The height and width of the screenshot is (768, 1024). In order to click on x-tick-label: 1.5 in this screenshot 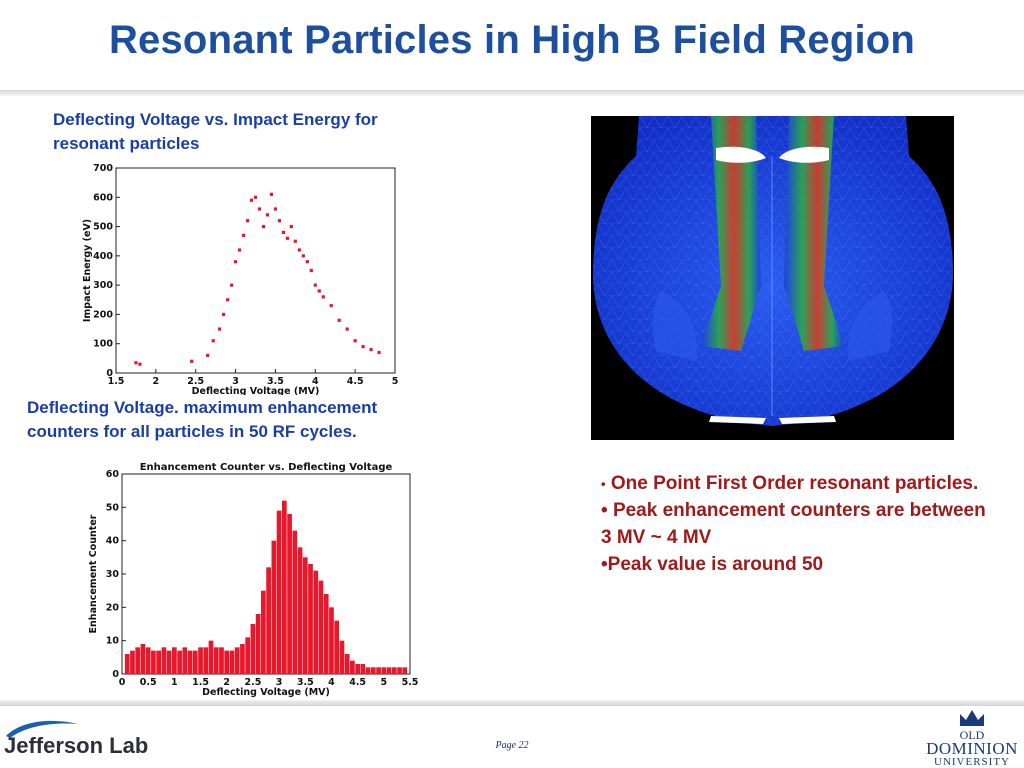, I will do `click(200, 682)`.